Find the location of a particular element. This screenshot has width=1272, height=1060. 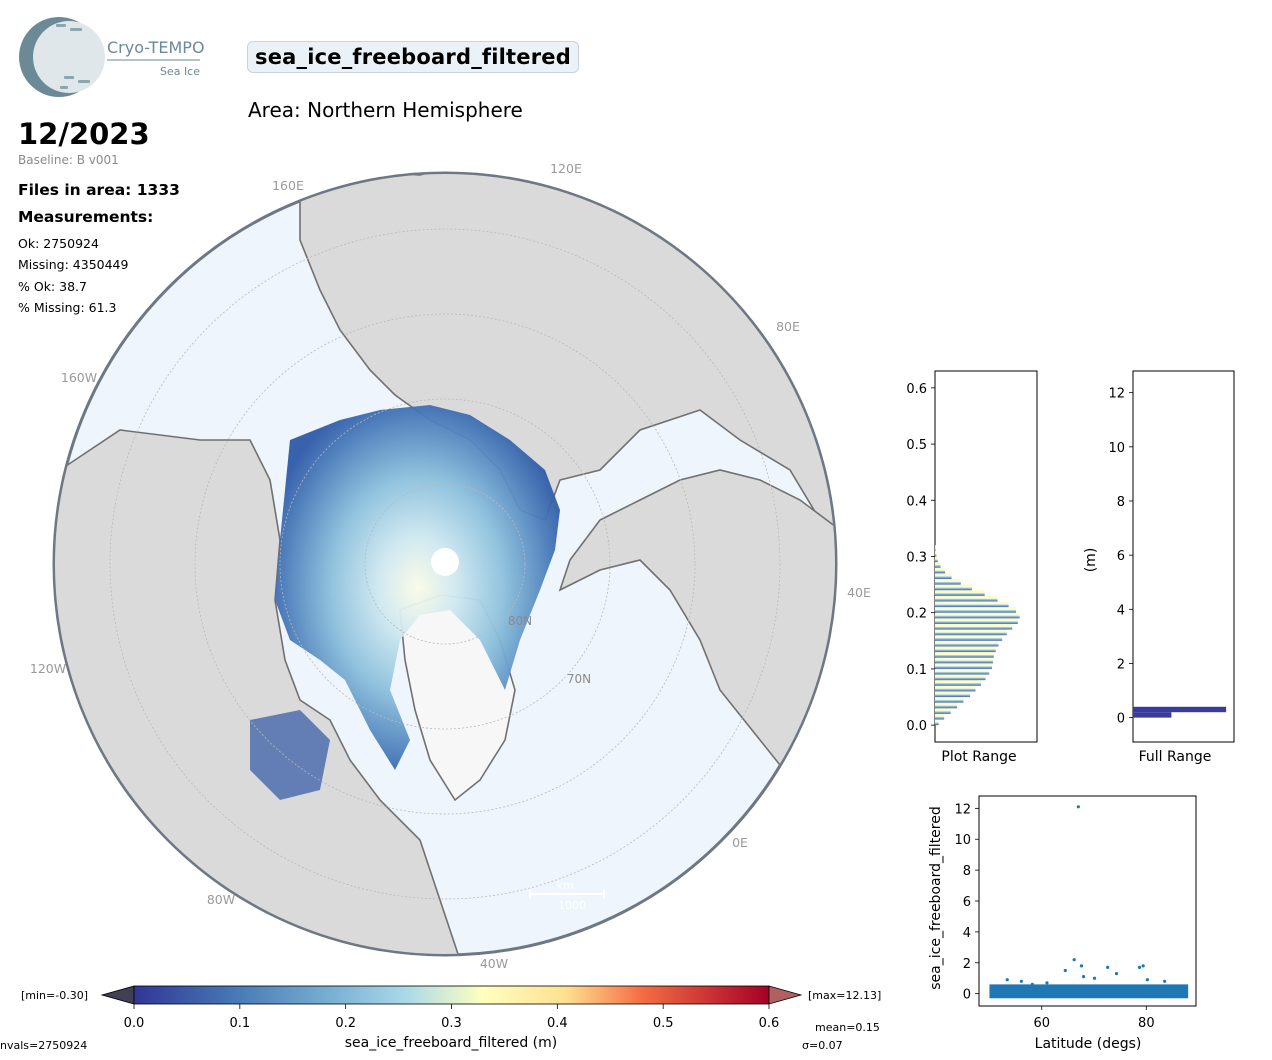

hist2-ytick-label: 4 is located at coordinates (1121, 610).